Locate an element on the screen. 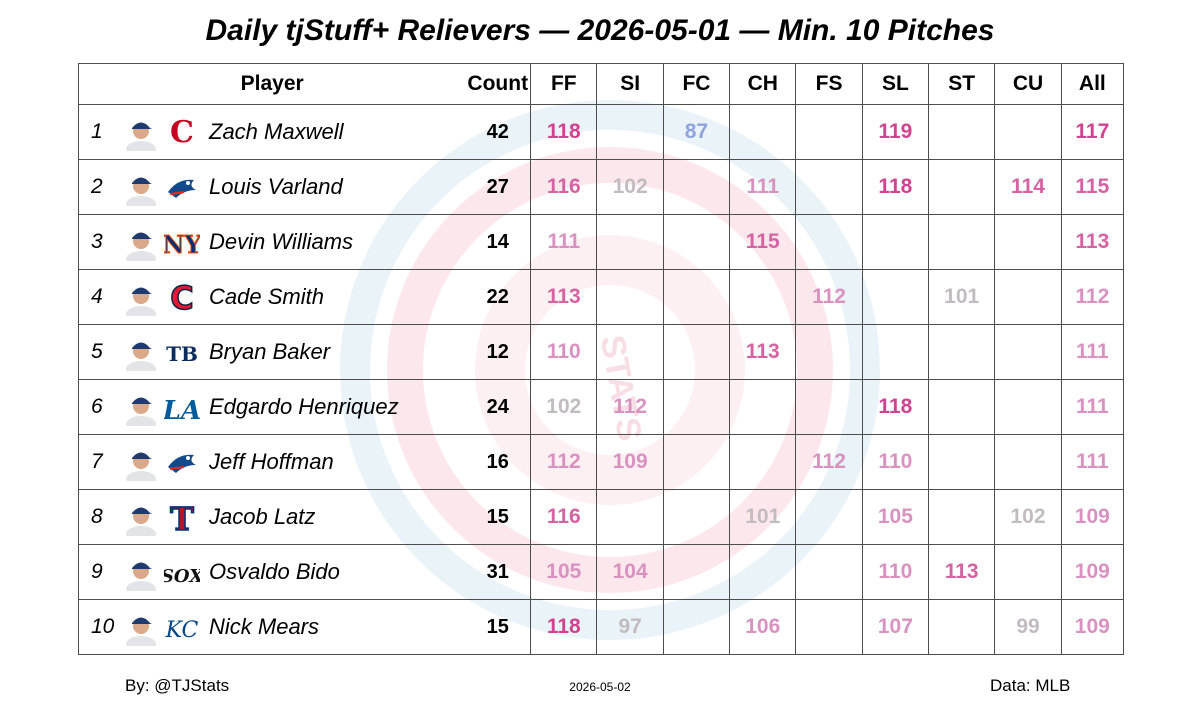 Image resolution: width=1200 pixels, height=720 pixels. stuff-value-ff: 112 is located at coordinates (564, 462).